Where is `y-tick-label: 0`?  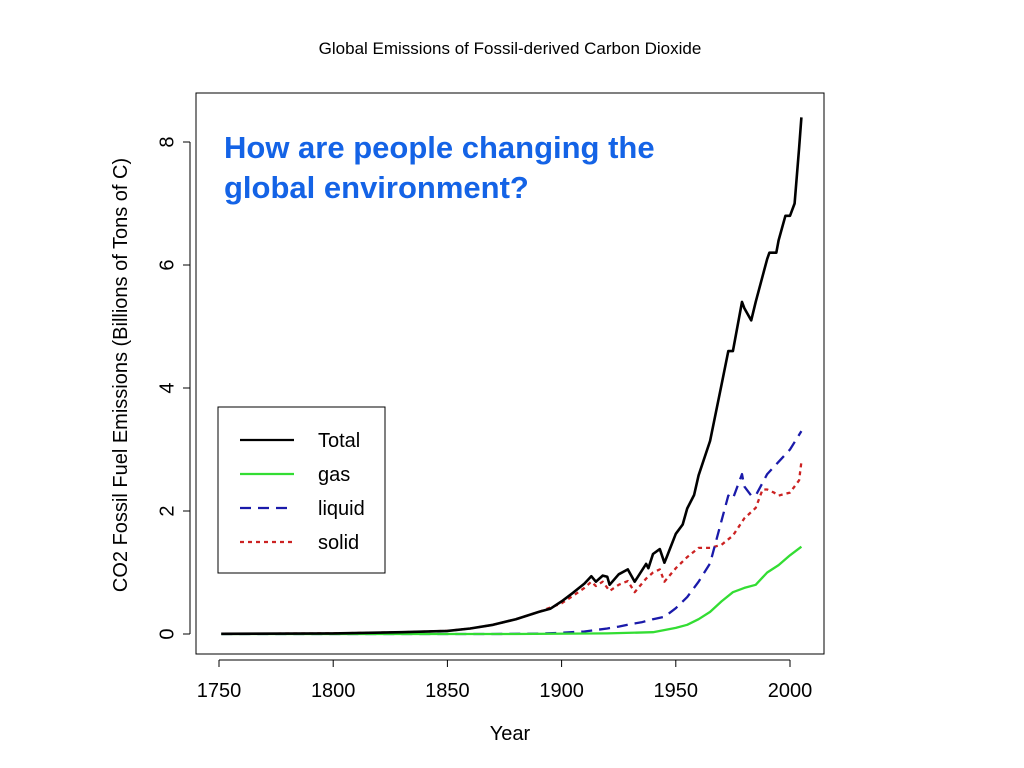 y-tick-label: 0 is located at coordinates (167, 633).